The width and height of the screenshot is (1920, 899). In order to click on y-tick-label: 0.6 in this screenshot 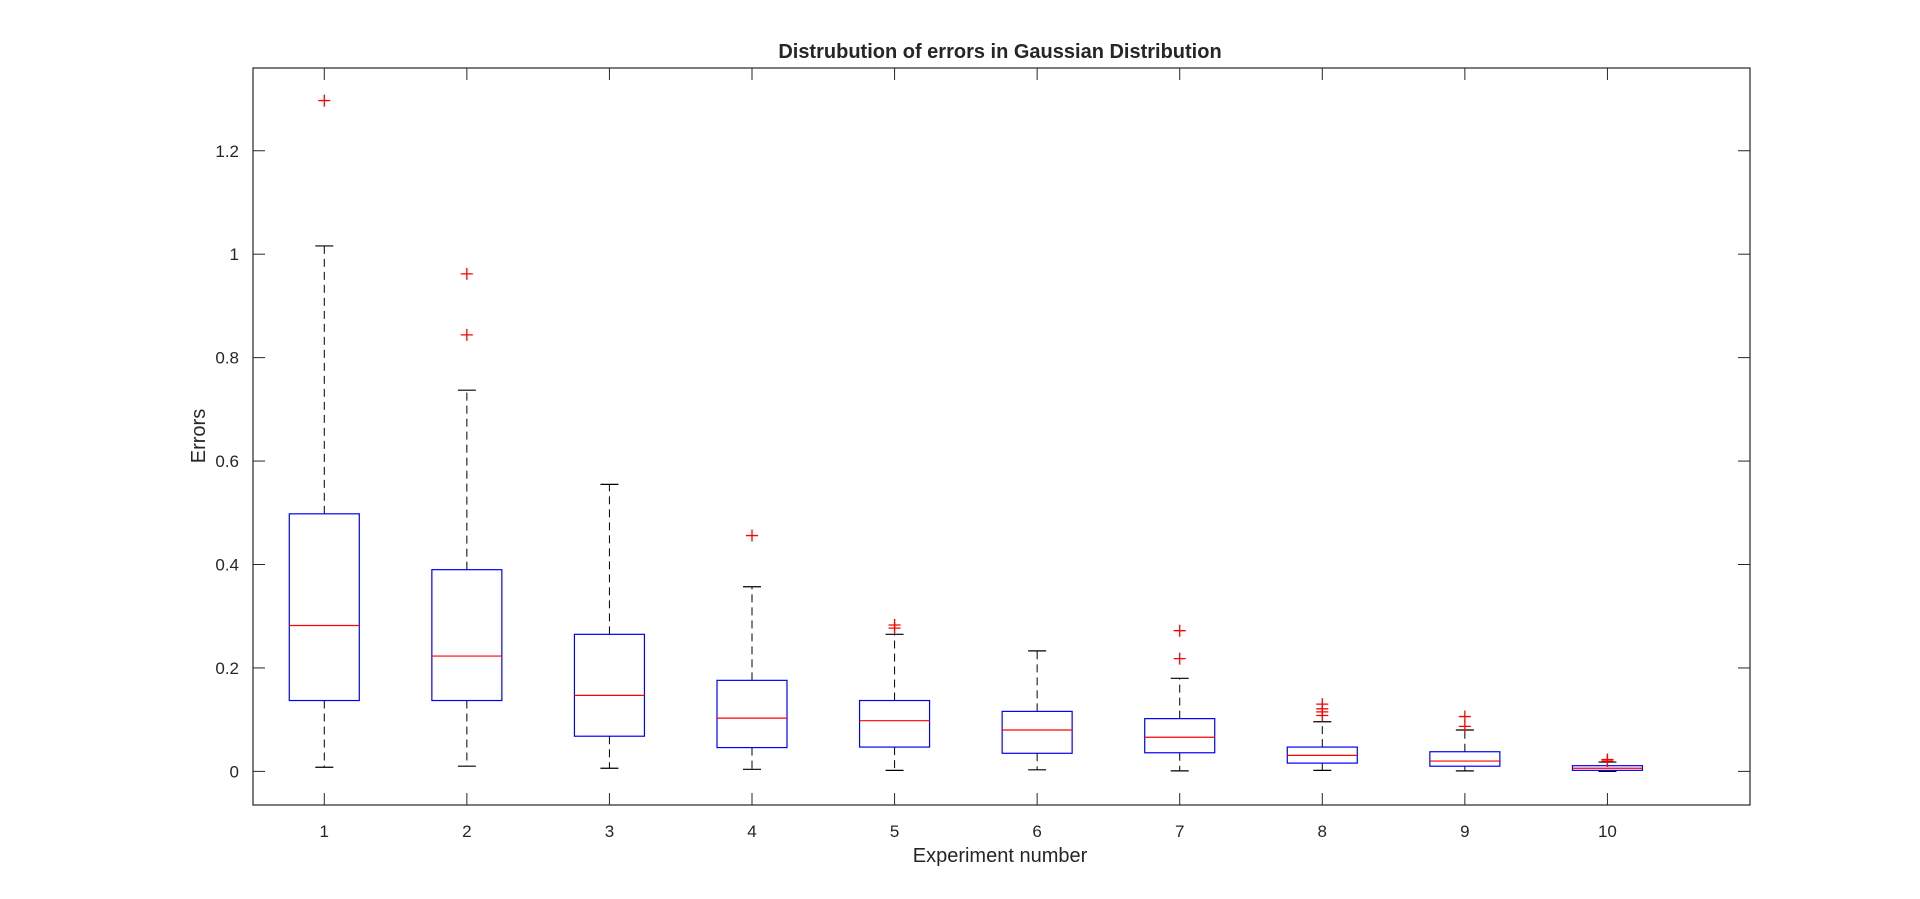, I will do `click(227, 461)`.